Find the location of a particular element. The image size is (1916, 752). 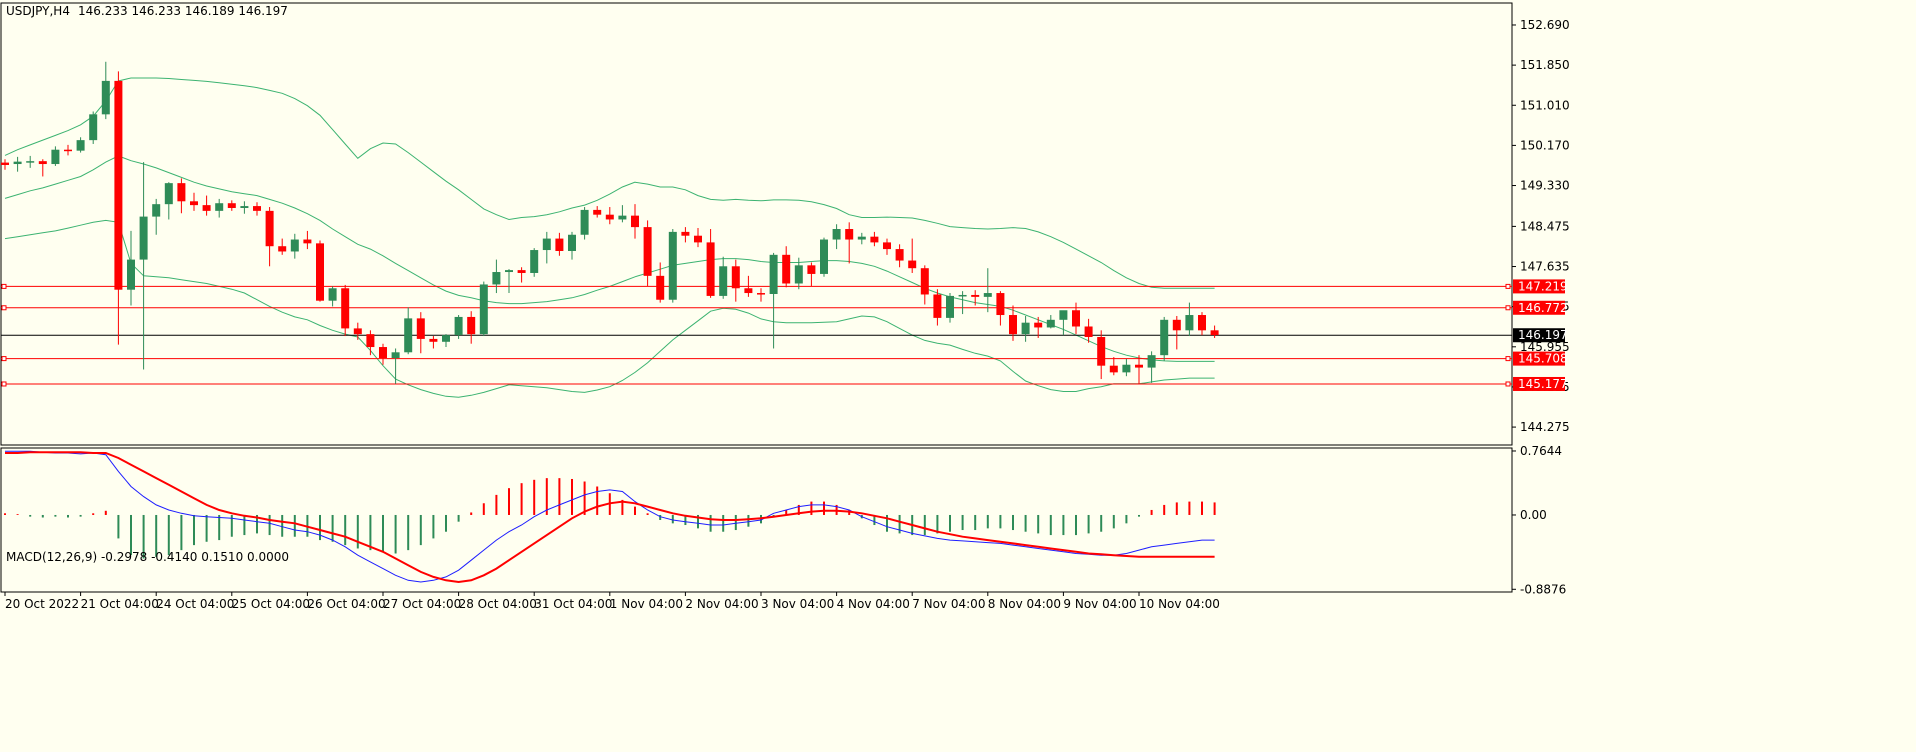

level-price-label: 146.772 is located at coordinates (1543, 308).